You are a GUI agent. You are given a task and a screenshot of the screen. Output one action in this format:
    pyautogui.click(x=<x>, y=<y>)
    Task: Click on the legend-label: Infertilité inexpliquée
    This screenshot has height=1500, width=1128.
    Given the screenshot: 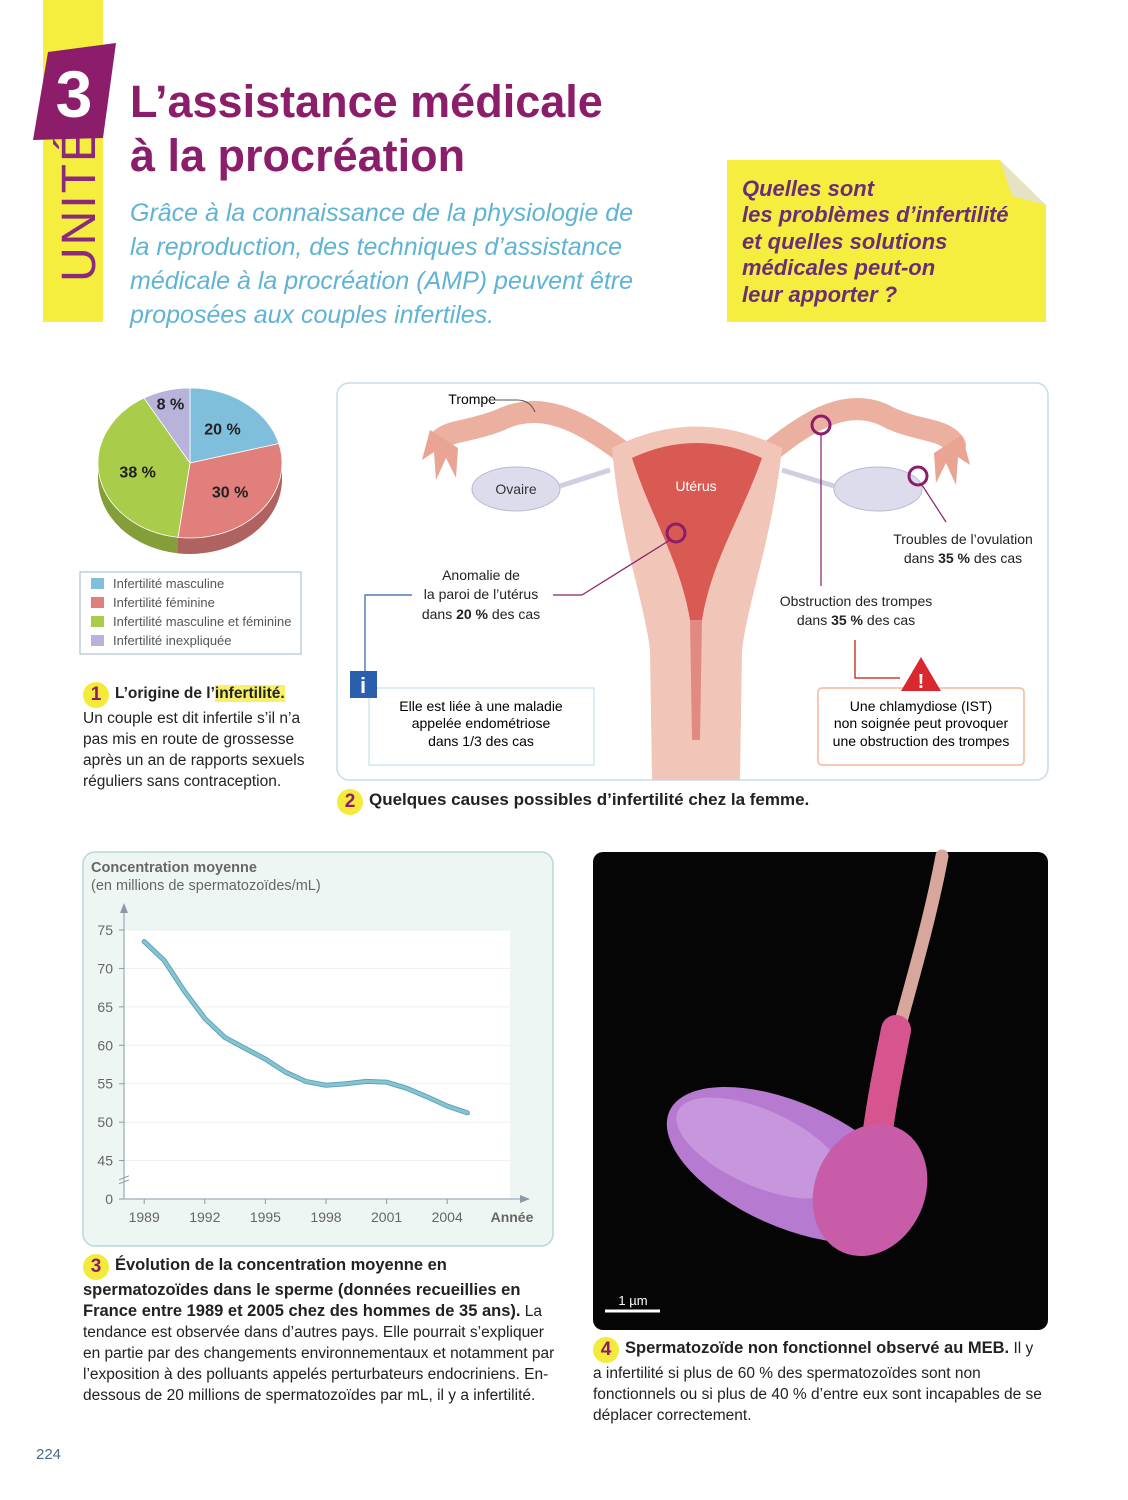 What is the action you would take?
    pyautogui.click(x=172, y=640)
    